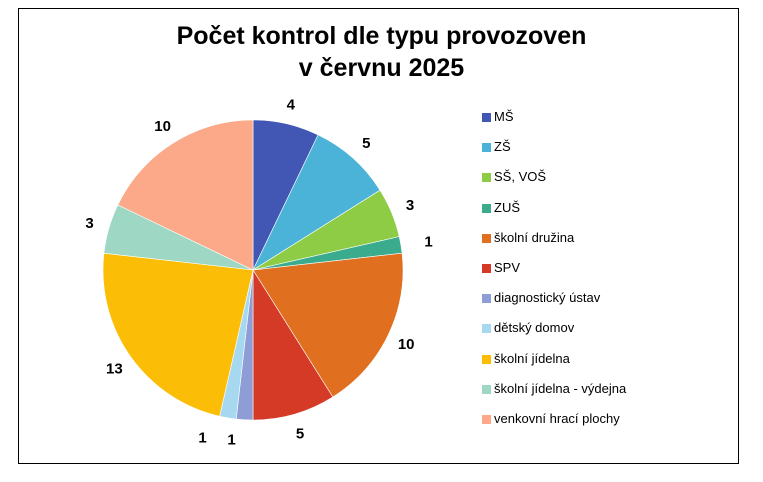  What do you see at coordinates (89, 223) in the screenshot?
I see `data-label-10: 3` at bounding box center [89, 223].